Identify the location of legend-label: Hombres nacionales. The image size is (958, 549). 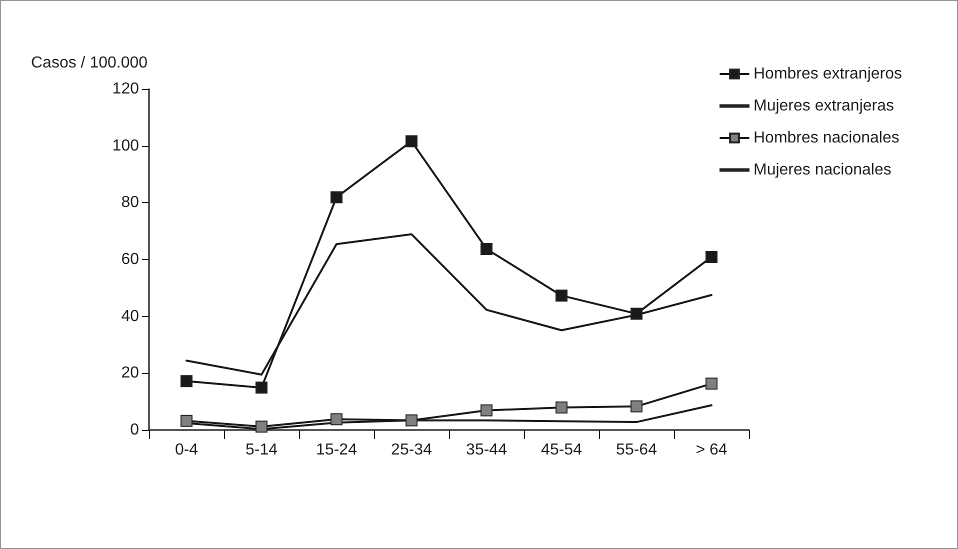
(827, 138).